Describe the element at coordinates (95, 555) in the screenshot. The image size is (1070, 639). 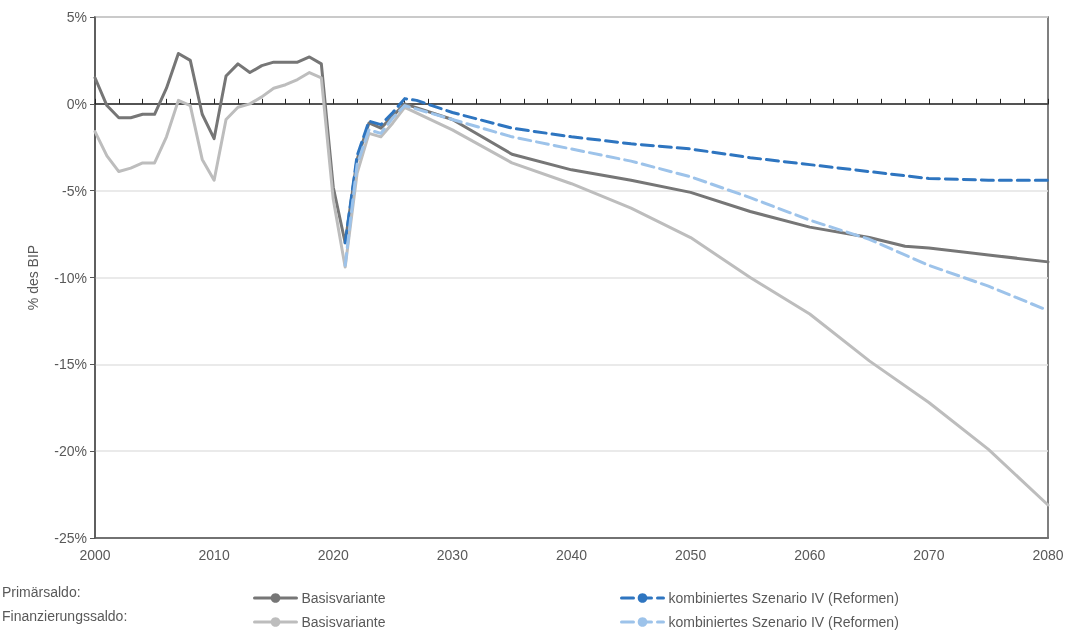
I see `x-tick-label: 2000` at that location.